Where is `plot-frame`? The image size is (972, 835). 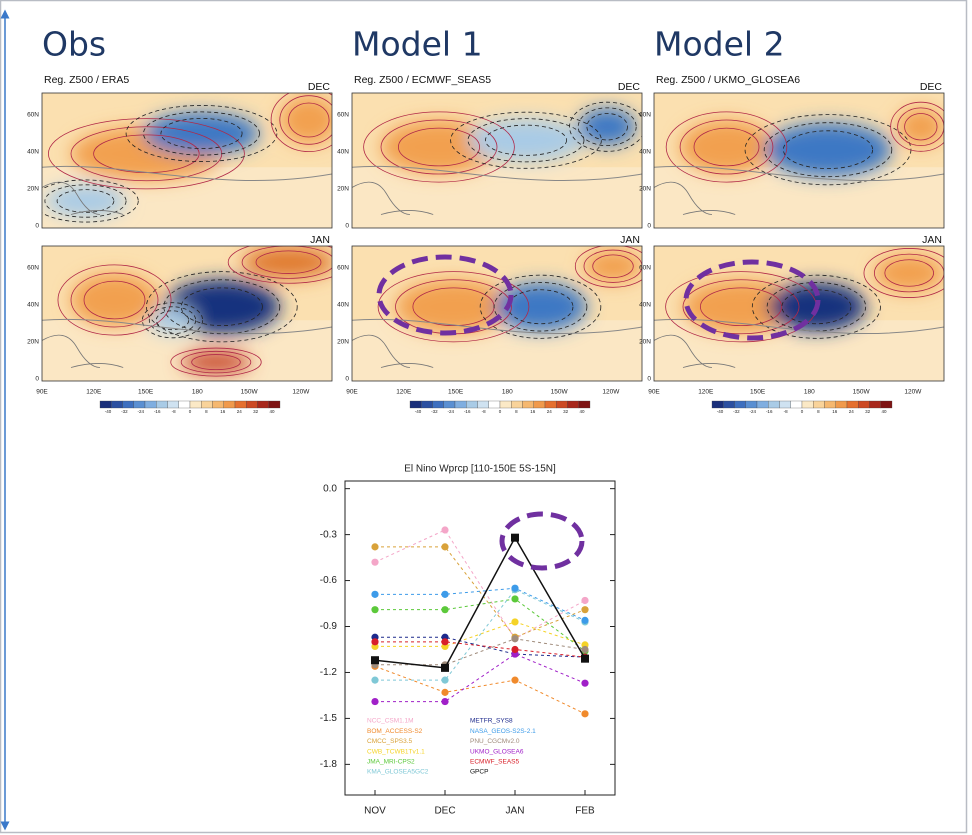
plot-frame is located at coordinates (480, 638).